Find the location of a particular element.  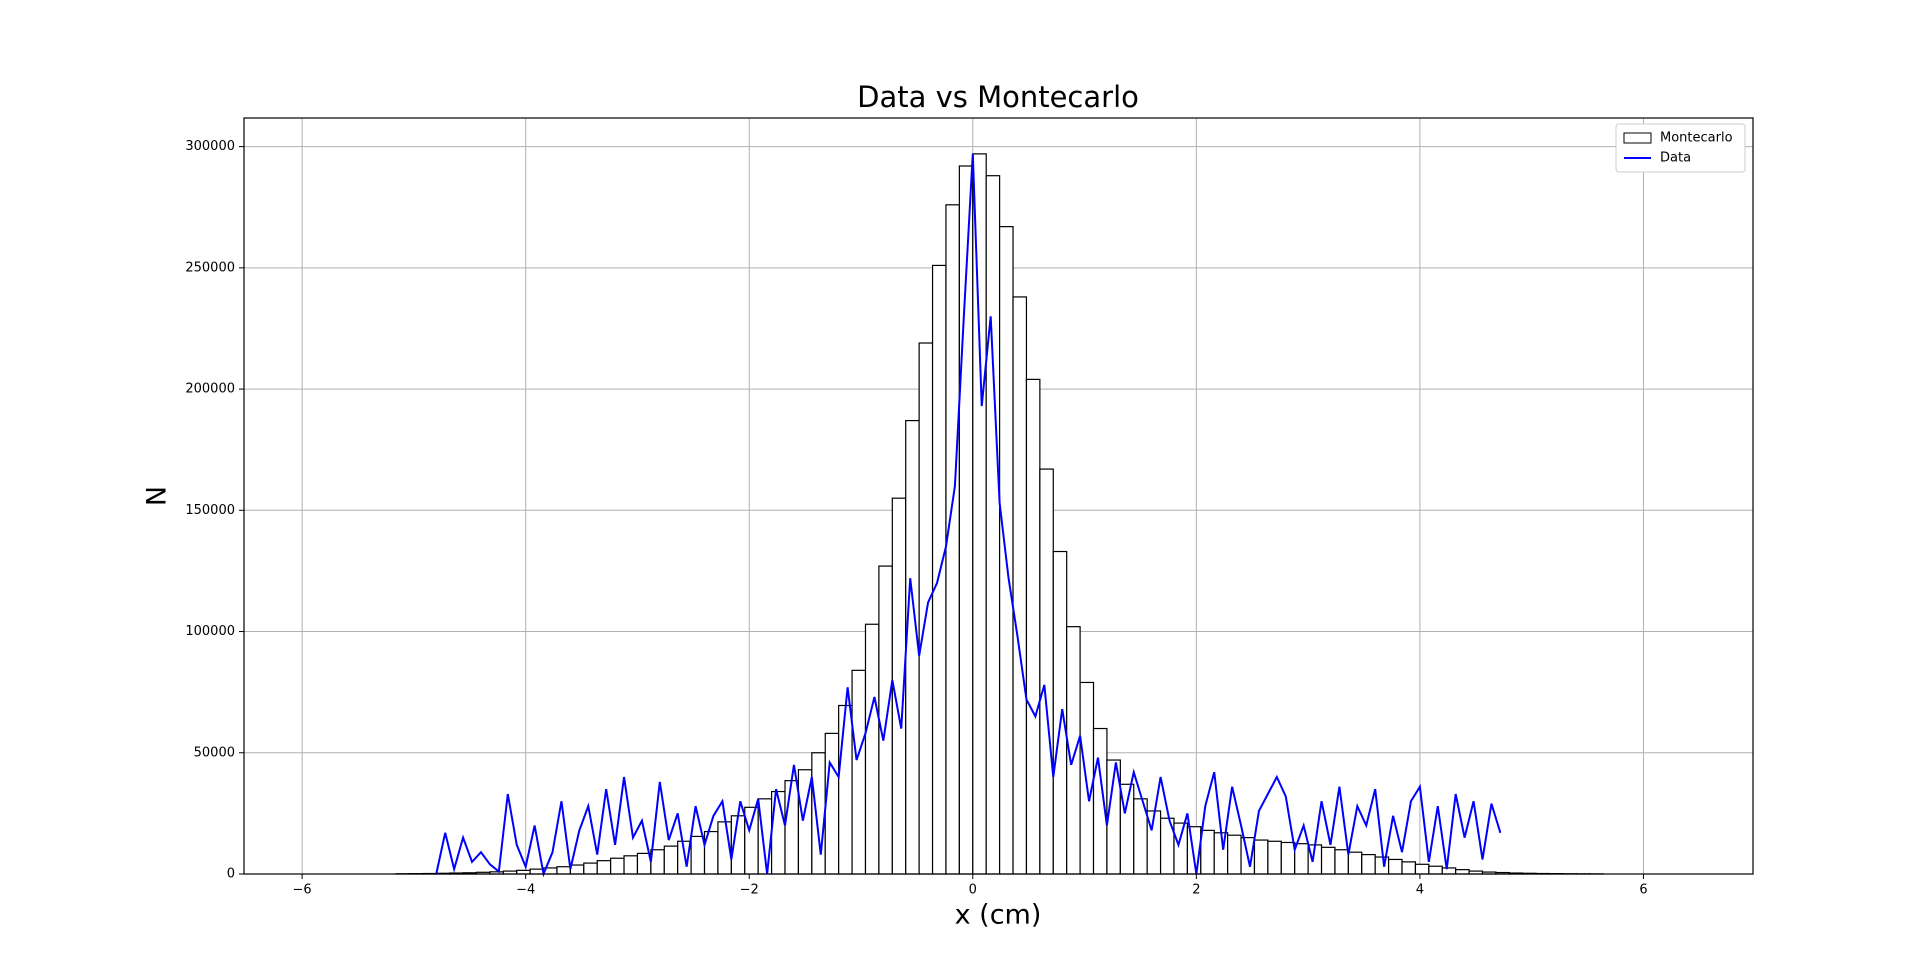

y-tick-label: 300000 is located at coordinates (210, 146).